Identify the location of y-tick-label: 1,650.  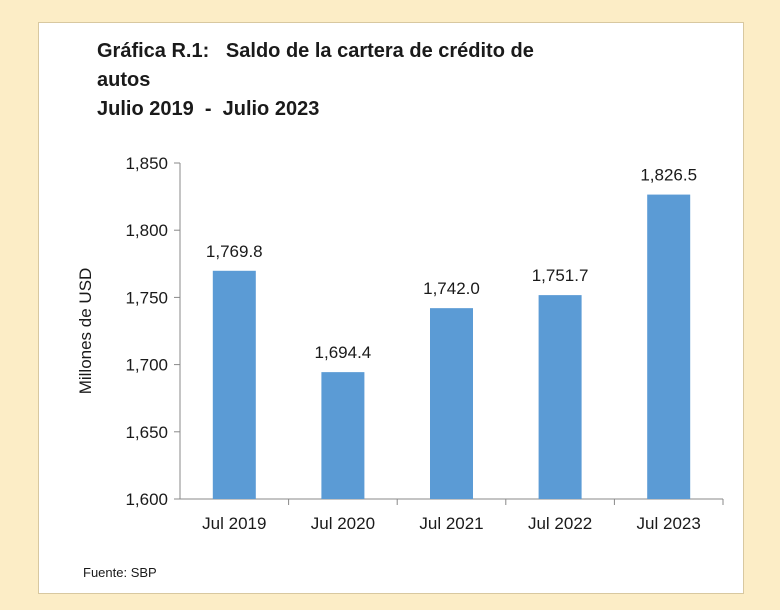
(146, 432).